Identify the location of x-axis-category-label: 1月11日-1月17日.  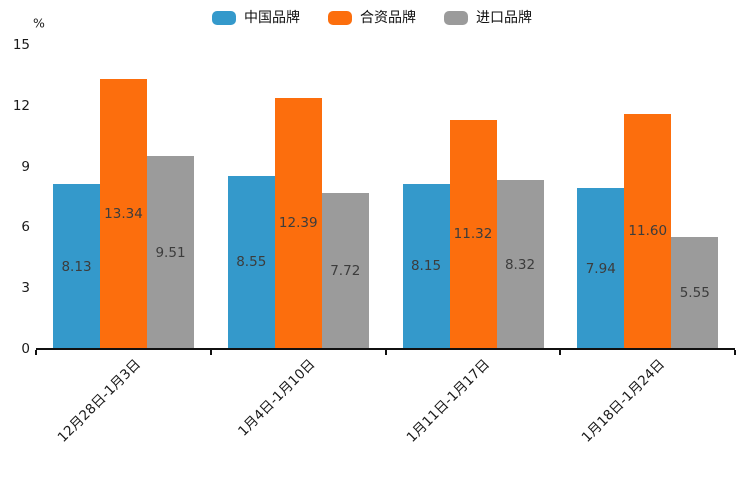
(449, 401).